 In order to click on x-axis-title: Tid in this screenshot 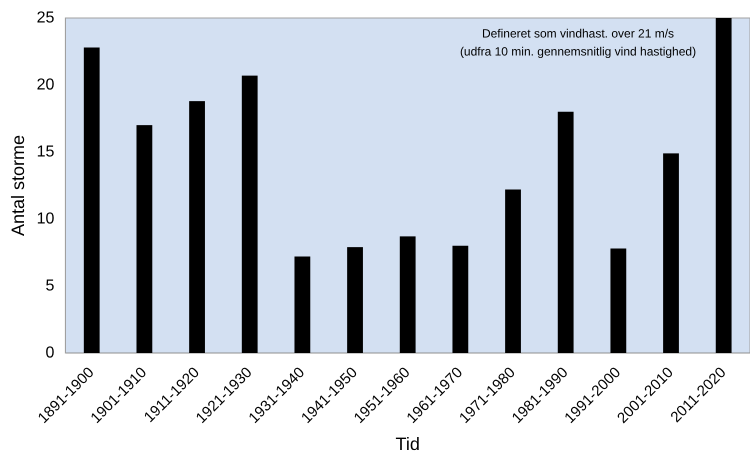, I will do `click(408, 444)`.